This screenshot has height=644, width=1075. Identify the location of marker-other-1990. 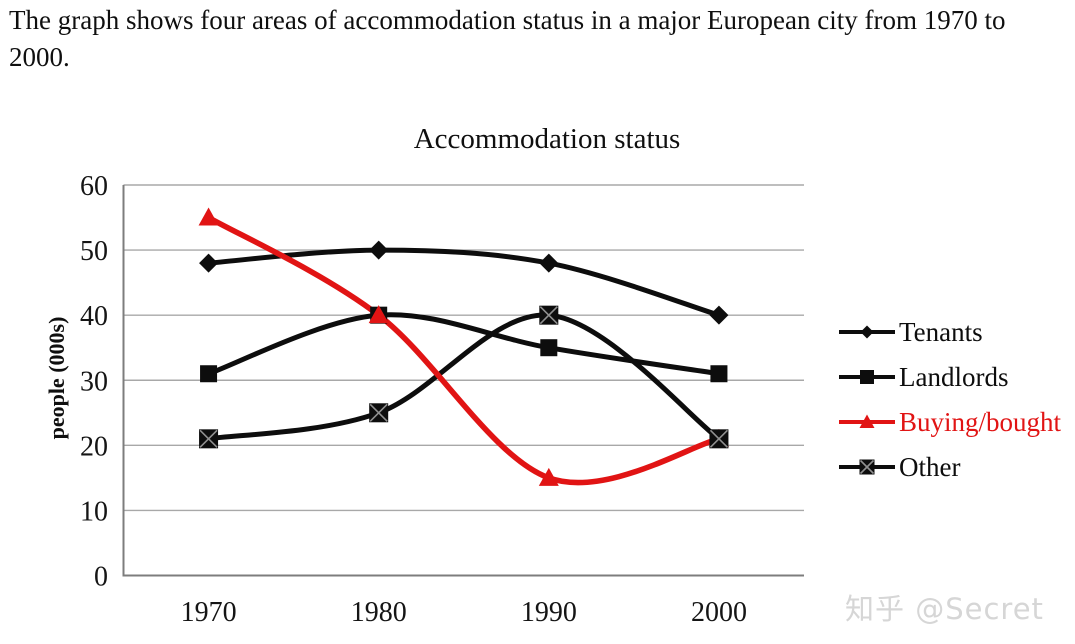
(549, 315).